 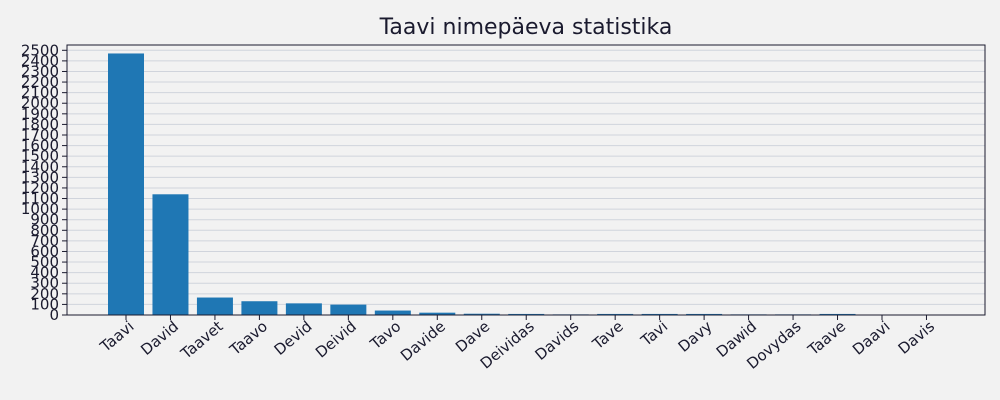 What do you see at coordinates (40, 199) in the screenshot?
I see `y-tick-label: 1100` at bounding box center [40, 199].